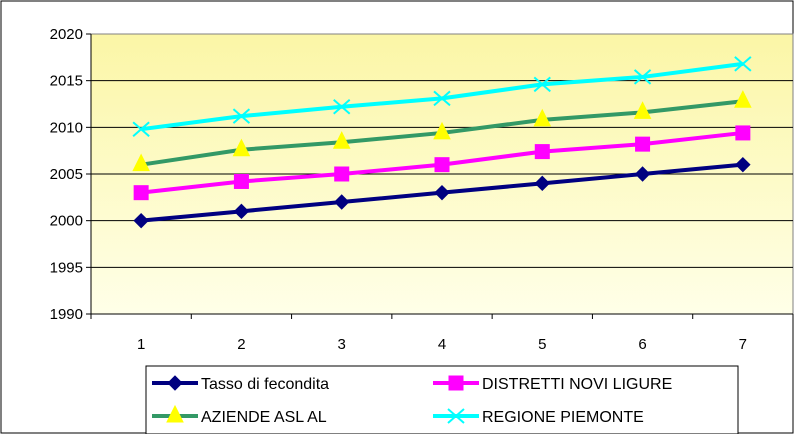 Image resolution: width=795 pixels, height=434 pixels. What do you see at coordinates (66, 174) in the screenshot?
I see `y-tick-label: 2005` at bounding box center [66, 174].